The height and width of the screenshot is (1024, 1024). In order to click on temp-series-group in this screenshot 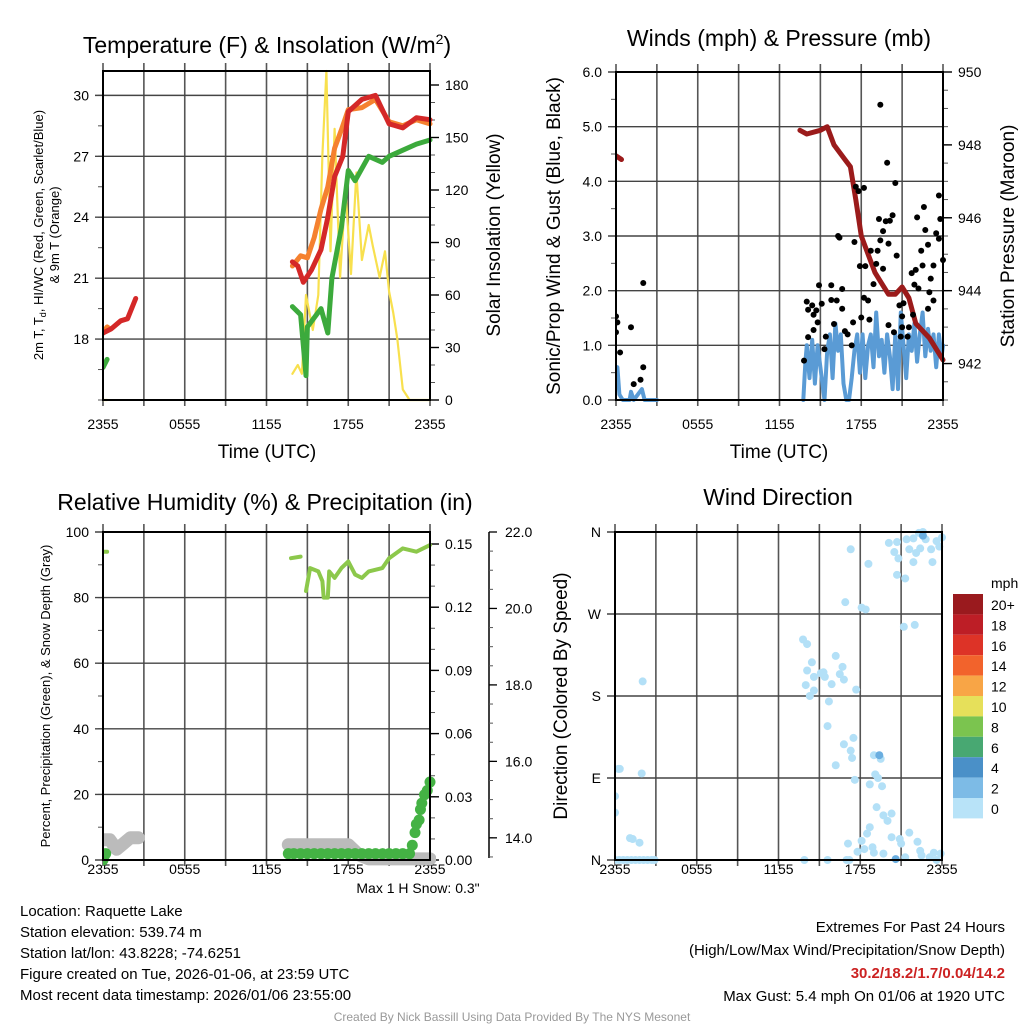, I will do `click(268, 235)`.